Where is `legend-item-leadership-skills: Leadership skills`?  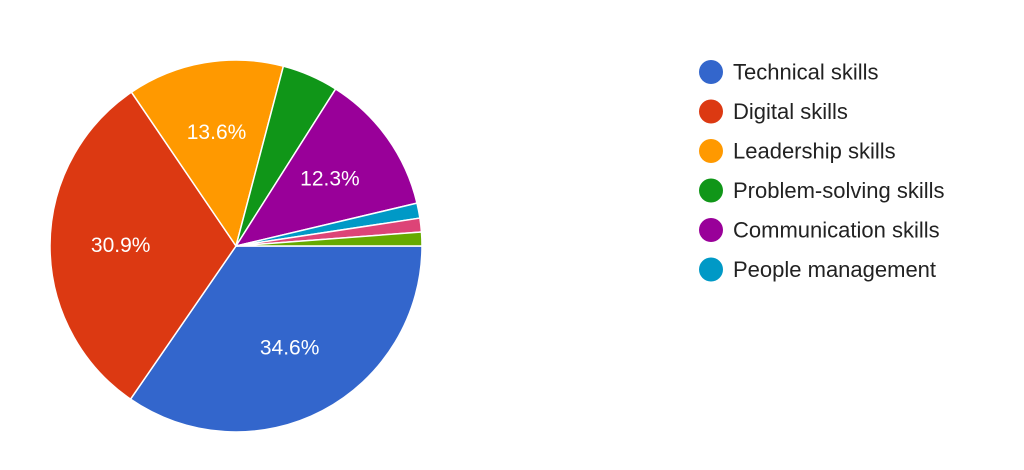
legend-item-leadership-skills: Leadership skills is located at coordinates (797, 151).